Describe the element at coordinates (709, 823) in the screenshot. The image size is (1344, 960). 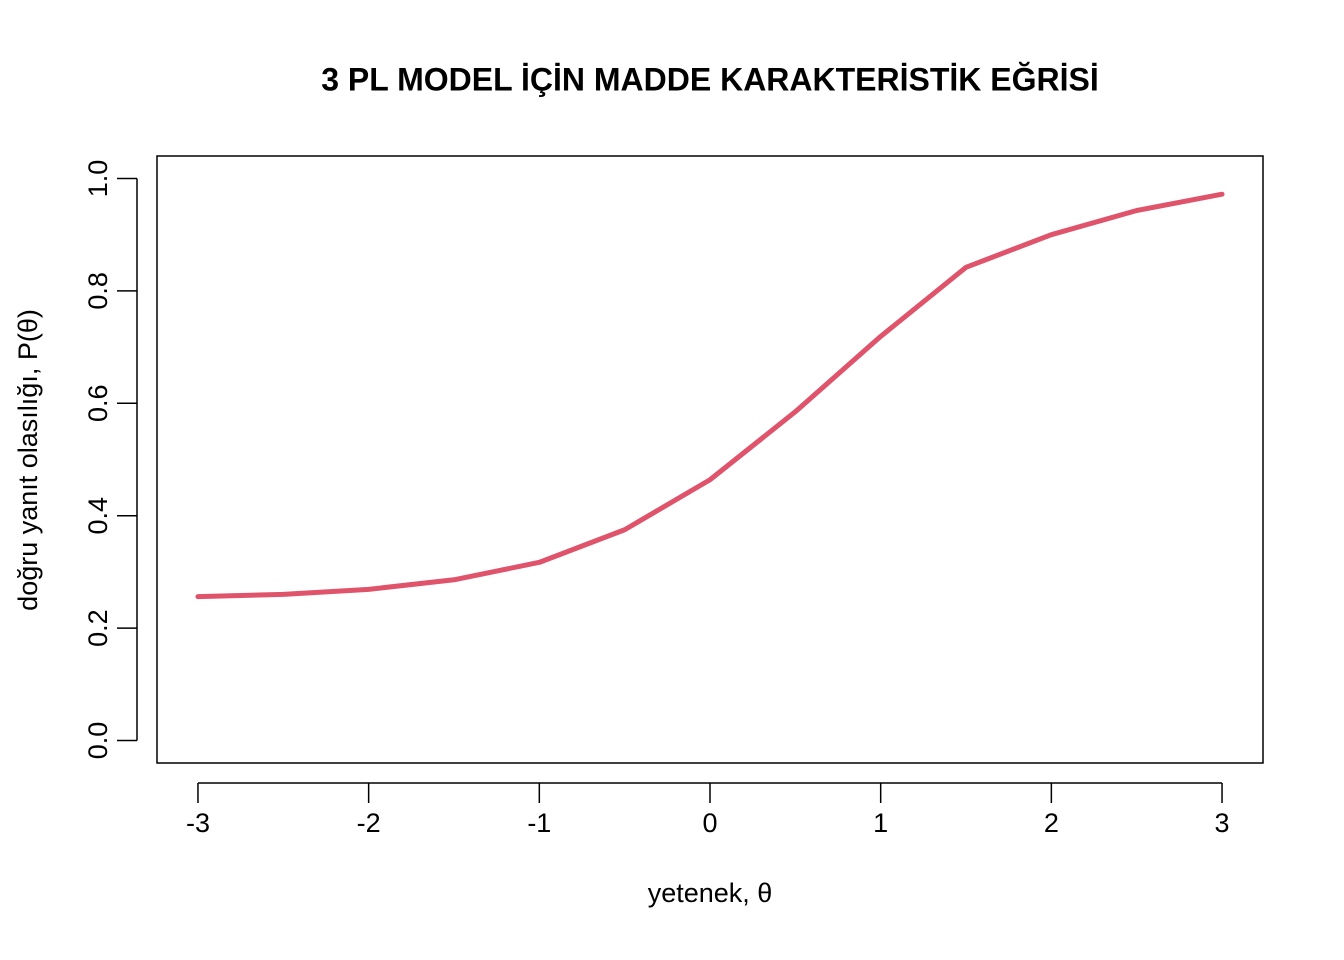
I see `x-tick-label: 0` at that location.